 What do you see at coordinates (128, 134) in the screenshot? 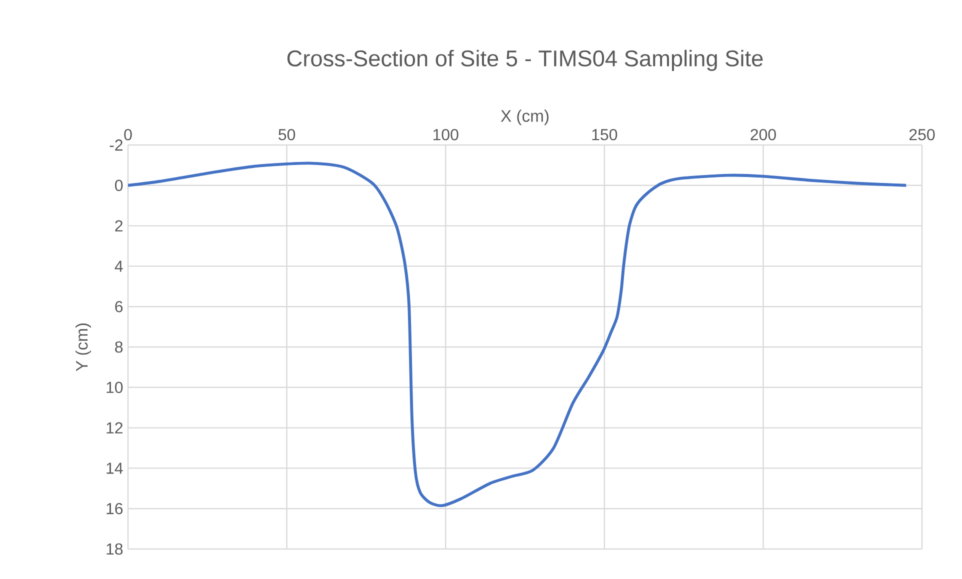
I see `x-tick-label: 0` at bounding box center [128, 134].